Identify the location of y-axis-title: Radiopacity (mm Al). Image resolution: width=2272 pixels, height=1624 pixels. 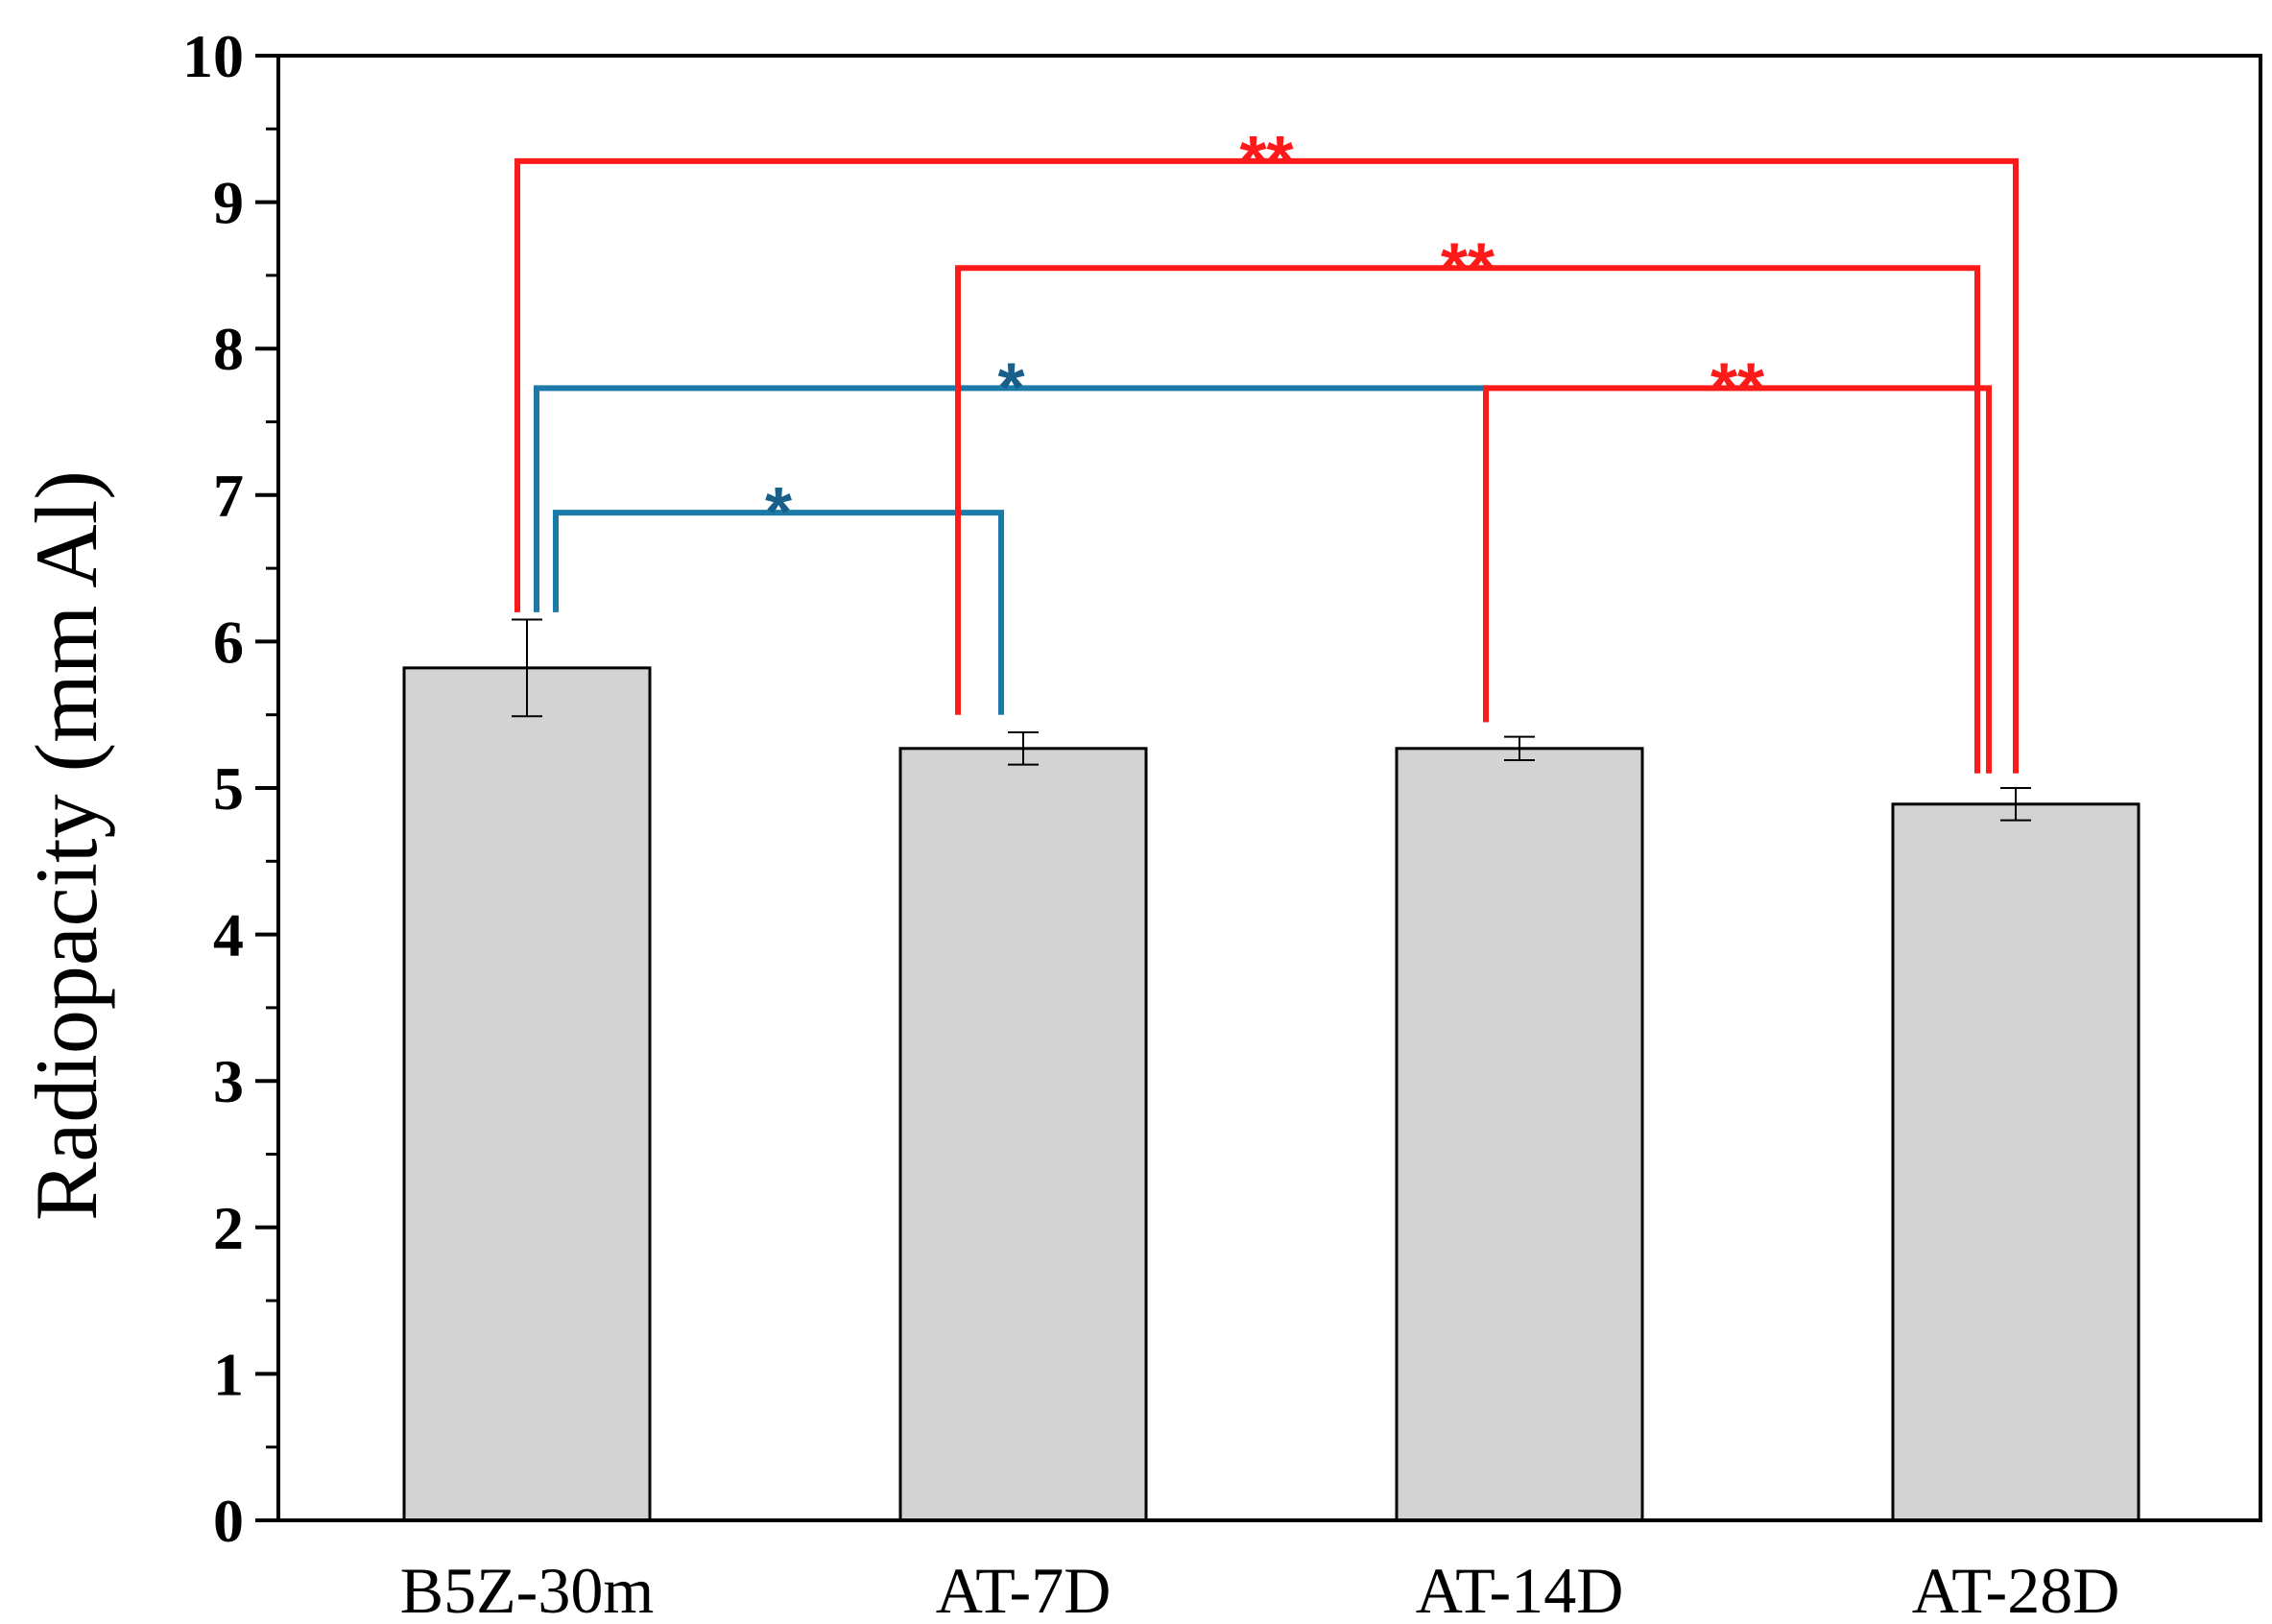
(66, 845).